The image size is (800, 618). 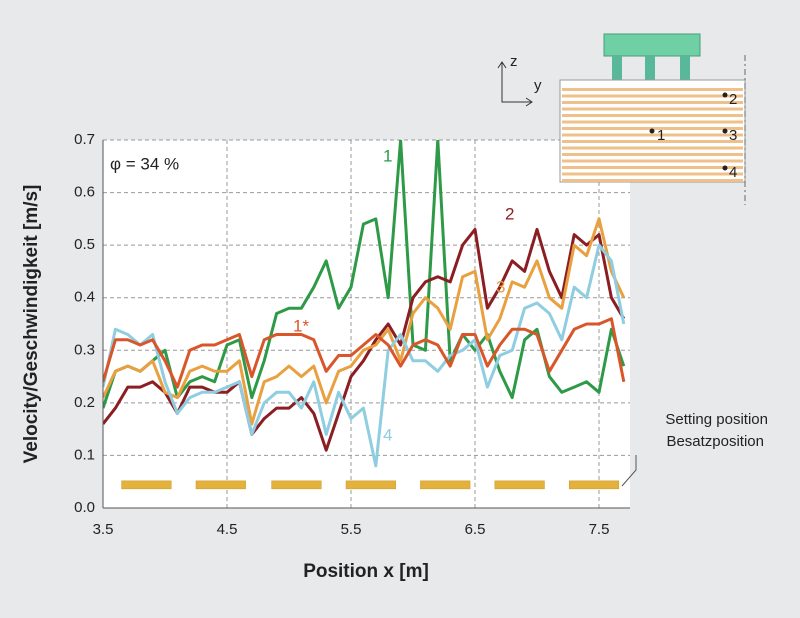 What do you see at coordinates (84, 297) in the screenshot?
I see `y-tick-label: 0.4` at bounding box center [84, 297].